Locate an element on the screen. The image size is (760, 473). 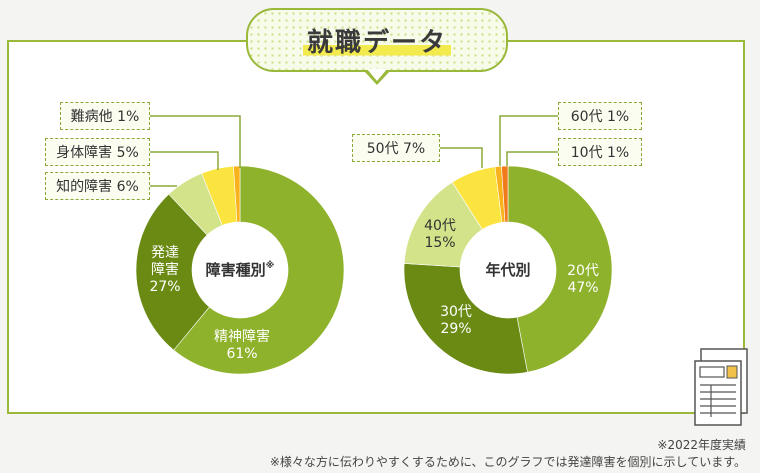
leader-line-shintai is located at coordinates (184, 160).